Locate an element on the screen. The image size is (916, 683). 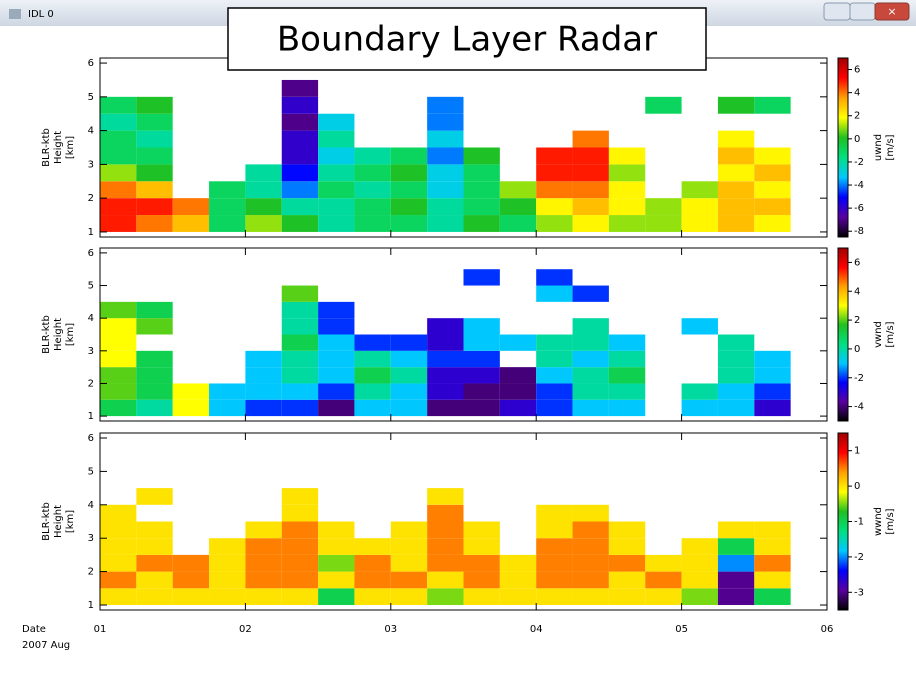
y-axis-label: [km] is located at coordinates (70, 521).